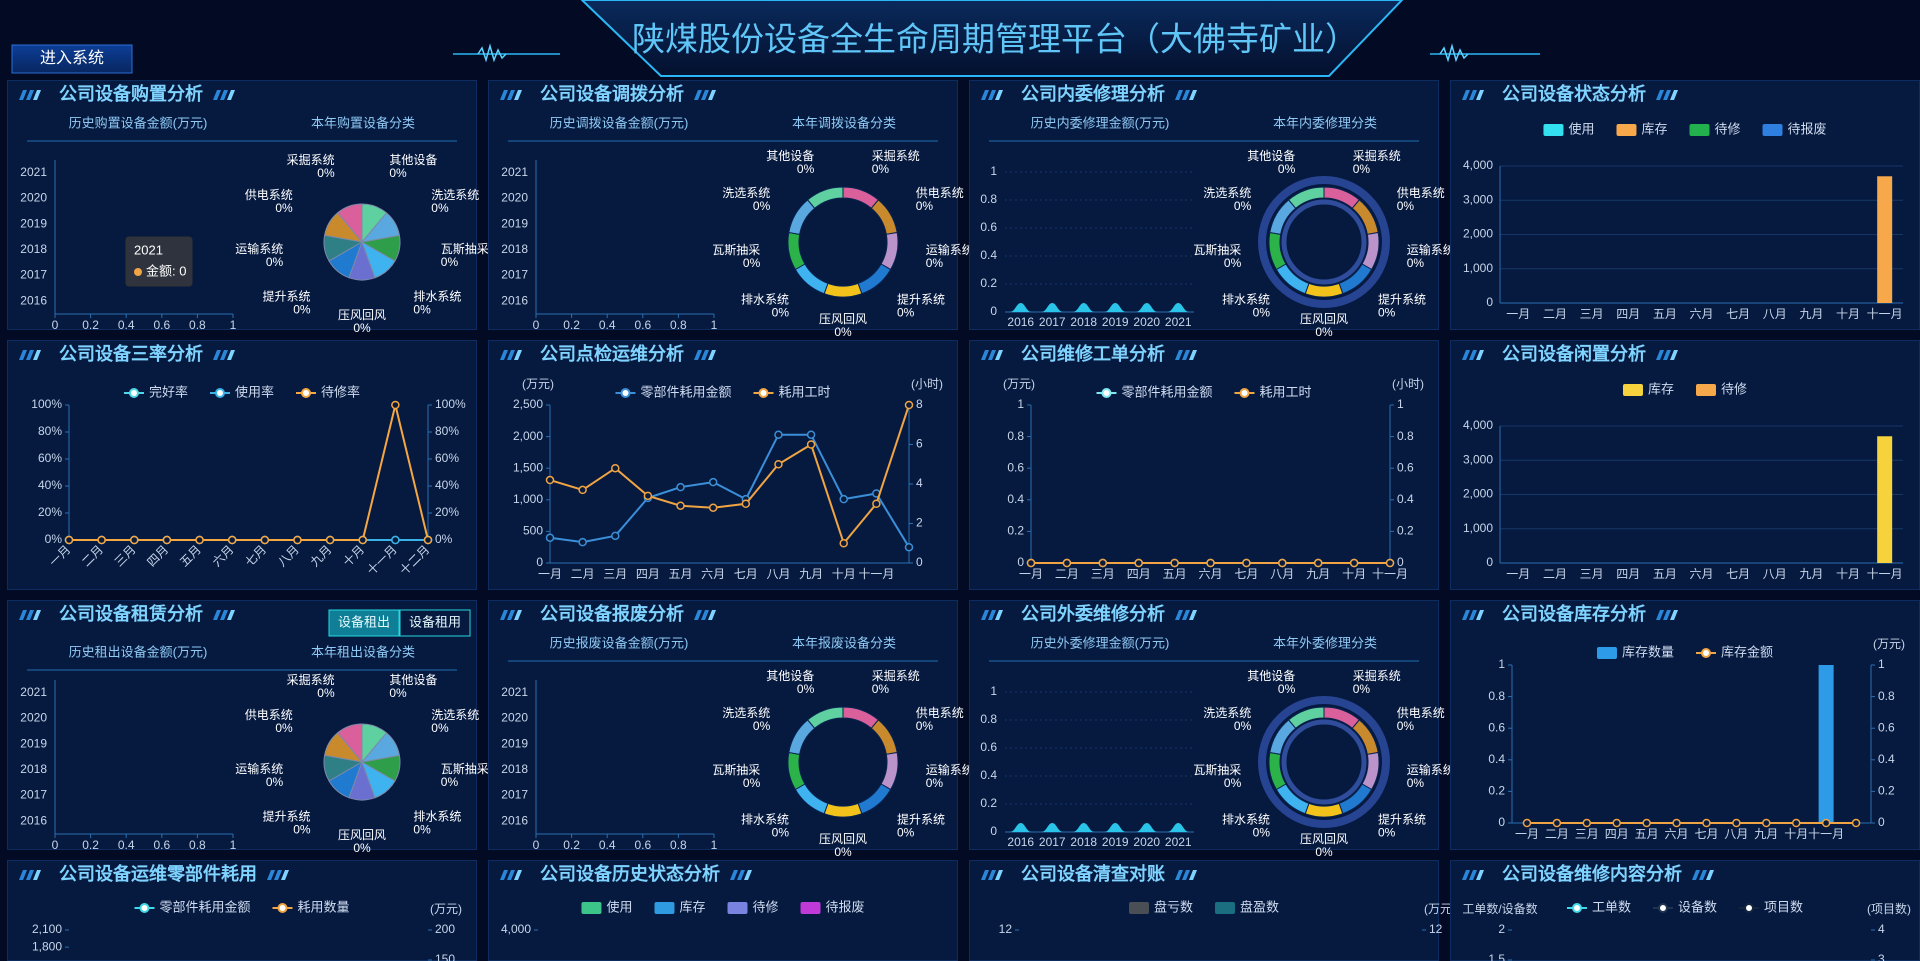 The height and width of the screenshot is (961, 1920). Describe the element at coordinates (1227, 713) in the screenshot. I see `slice-label: 洗选系统` at that location.